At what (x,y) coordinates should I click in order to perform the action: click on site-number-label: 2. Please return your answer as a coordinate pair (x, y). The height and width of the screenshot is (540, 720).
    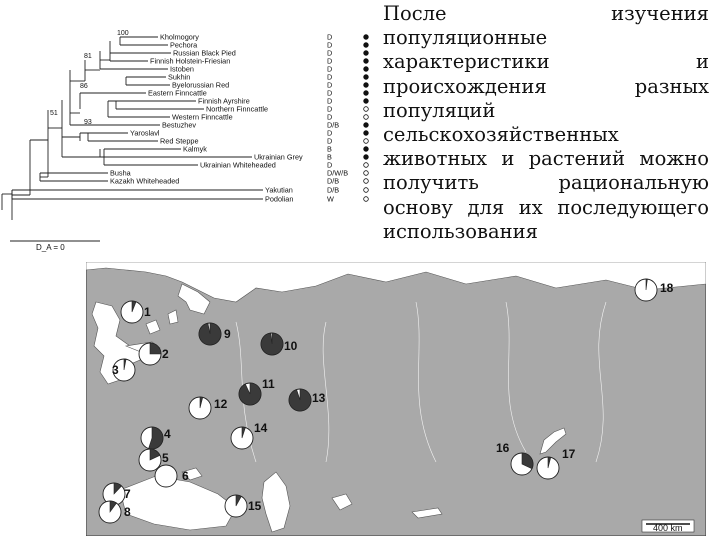
    Looking at the image, I should click on (165, 354).